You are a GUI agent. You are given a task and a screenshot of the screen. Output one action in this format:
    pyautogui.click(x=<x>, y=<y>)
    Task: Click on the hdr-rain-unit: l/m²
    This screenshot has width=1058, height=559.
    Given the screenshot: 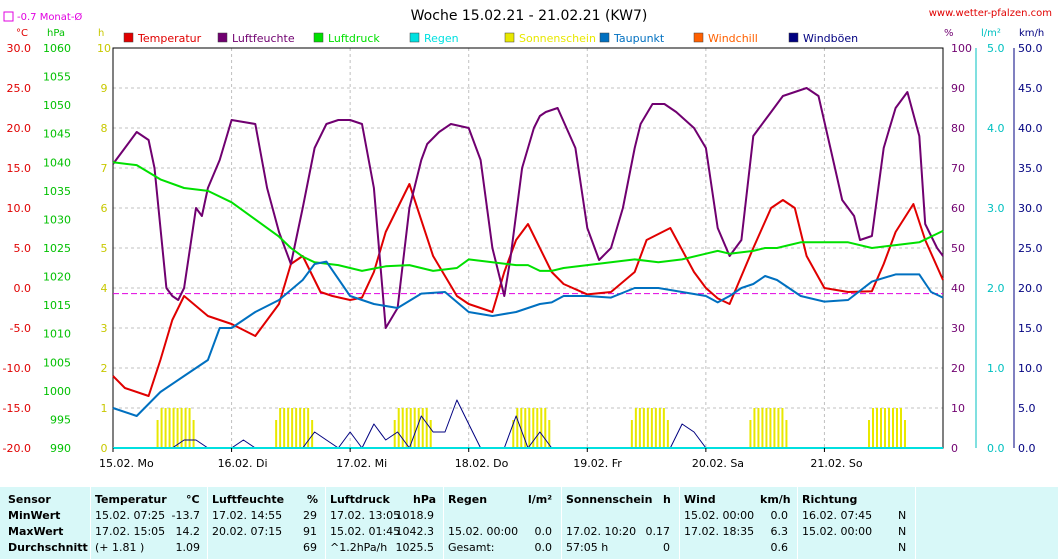 What is the action you would take?
    pyautogui.click(x=540, y=499)
    